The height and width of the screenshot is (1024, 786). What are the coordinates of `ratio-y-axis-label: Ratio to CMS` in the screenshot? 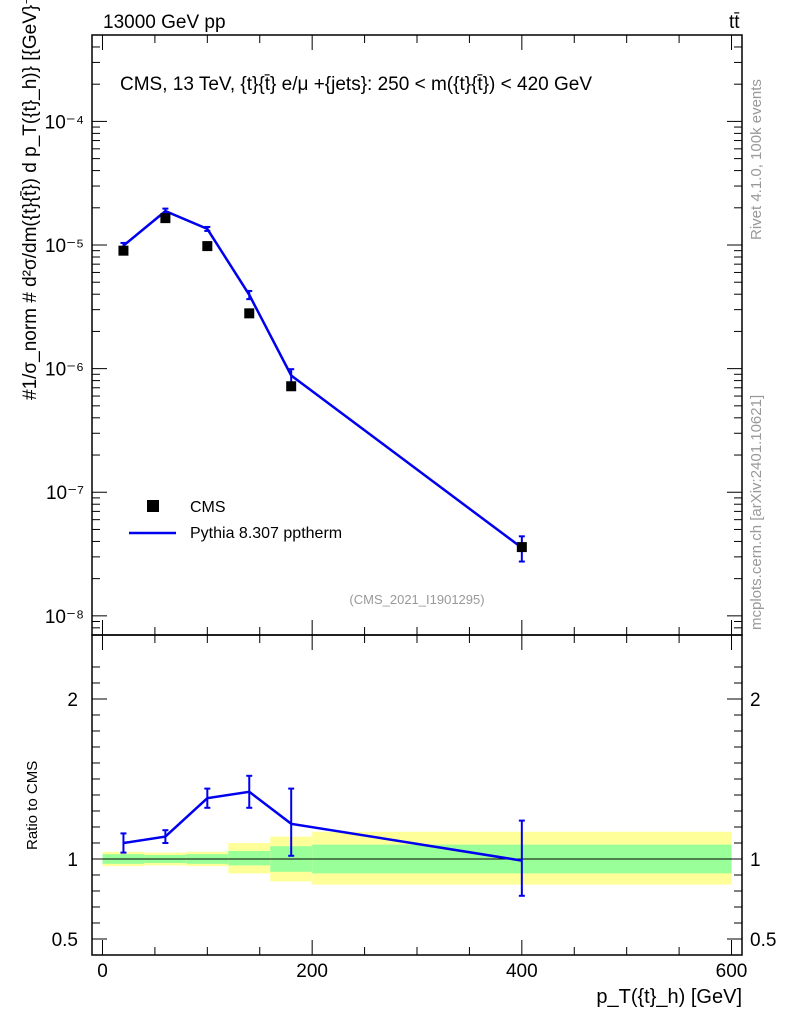 It's located at (32, 805).